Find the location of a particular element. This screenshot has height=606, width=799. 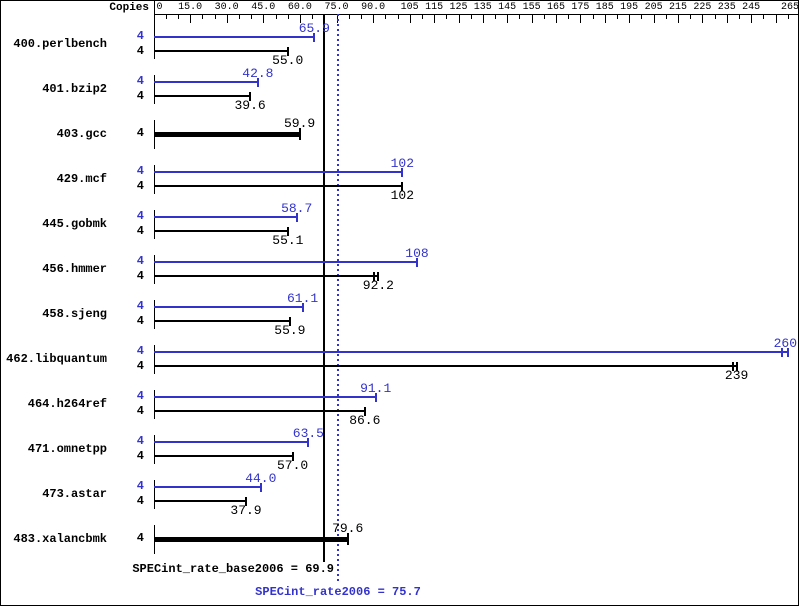

axis-tick-label: 235 is located at coordinates (726, 7).